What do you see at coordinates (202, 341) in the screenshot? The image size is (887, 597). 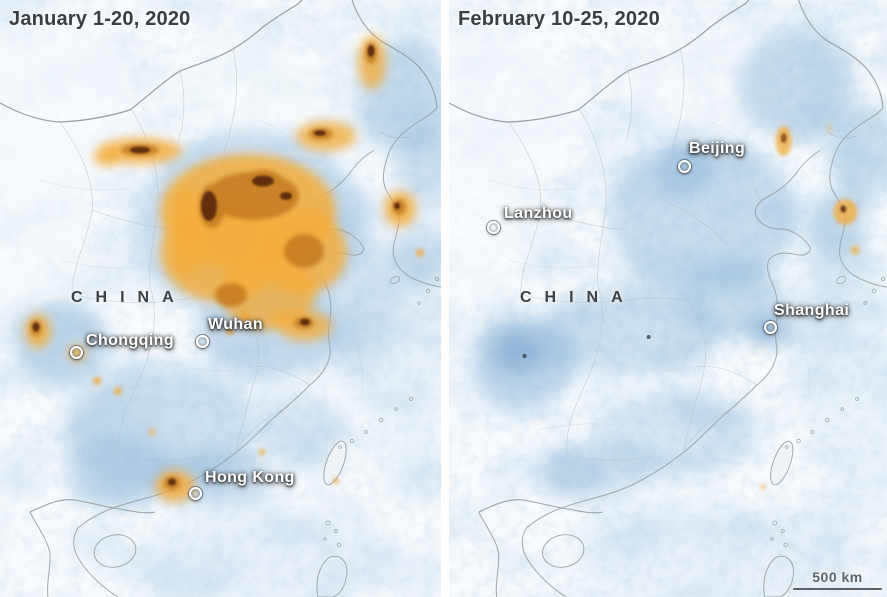 I see `city-marker-wuhan` at bounding box center [202, 341].